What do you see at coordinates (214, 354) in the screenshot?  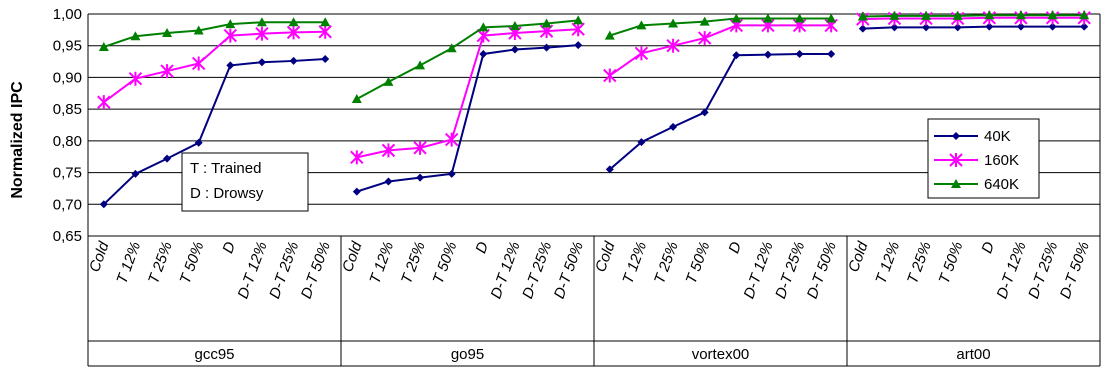 I see `group-label: gcc95` at bounding box center [214, 354].